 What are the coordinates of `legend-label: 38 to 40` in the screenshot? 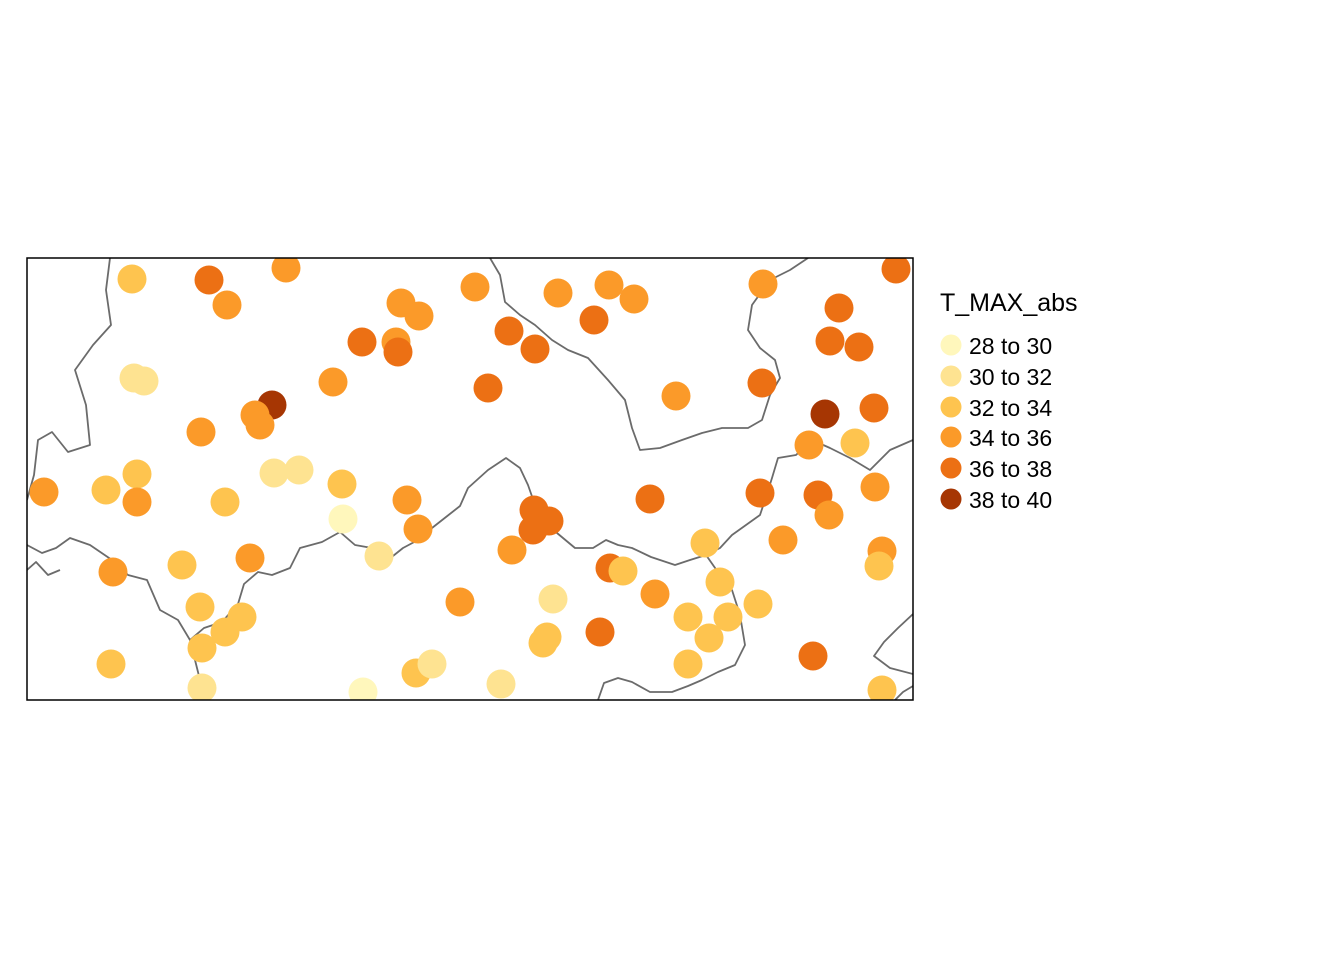 It's located at (1010, 500).